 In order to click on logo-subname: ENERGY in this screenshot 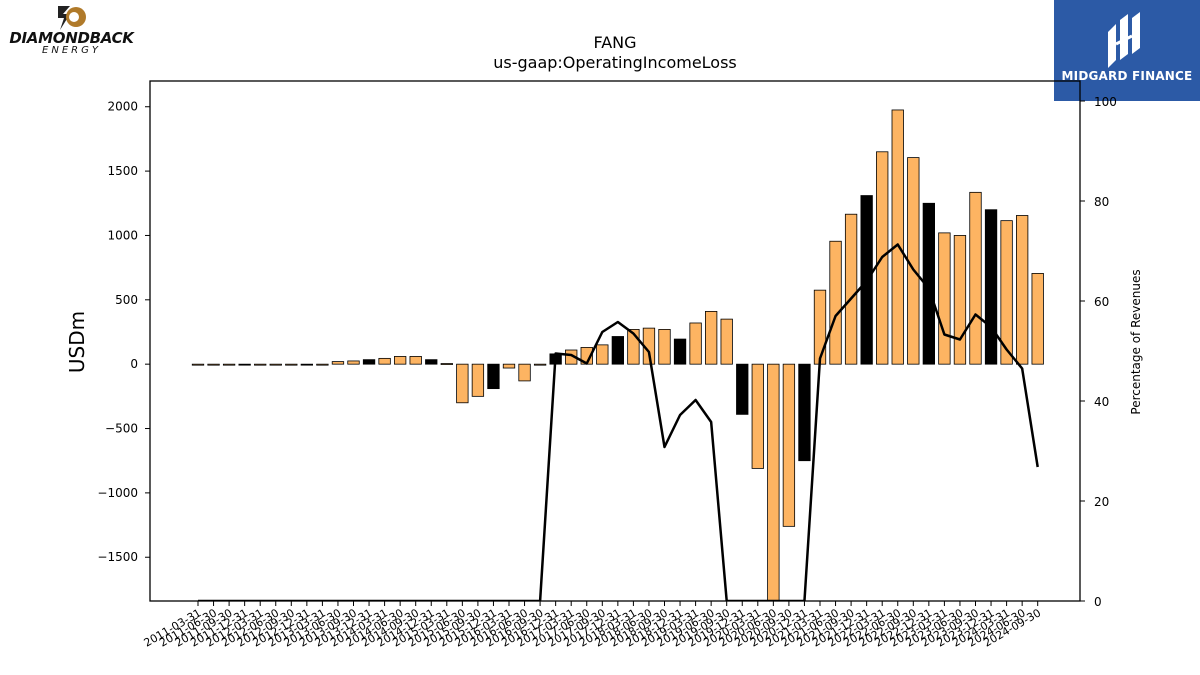, I will do `click(71, 50)`.